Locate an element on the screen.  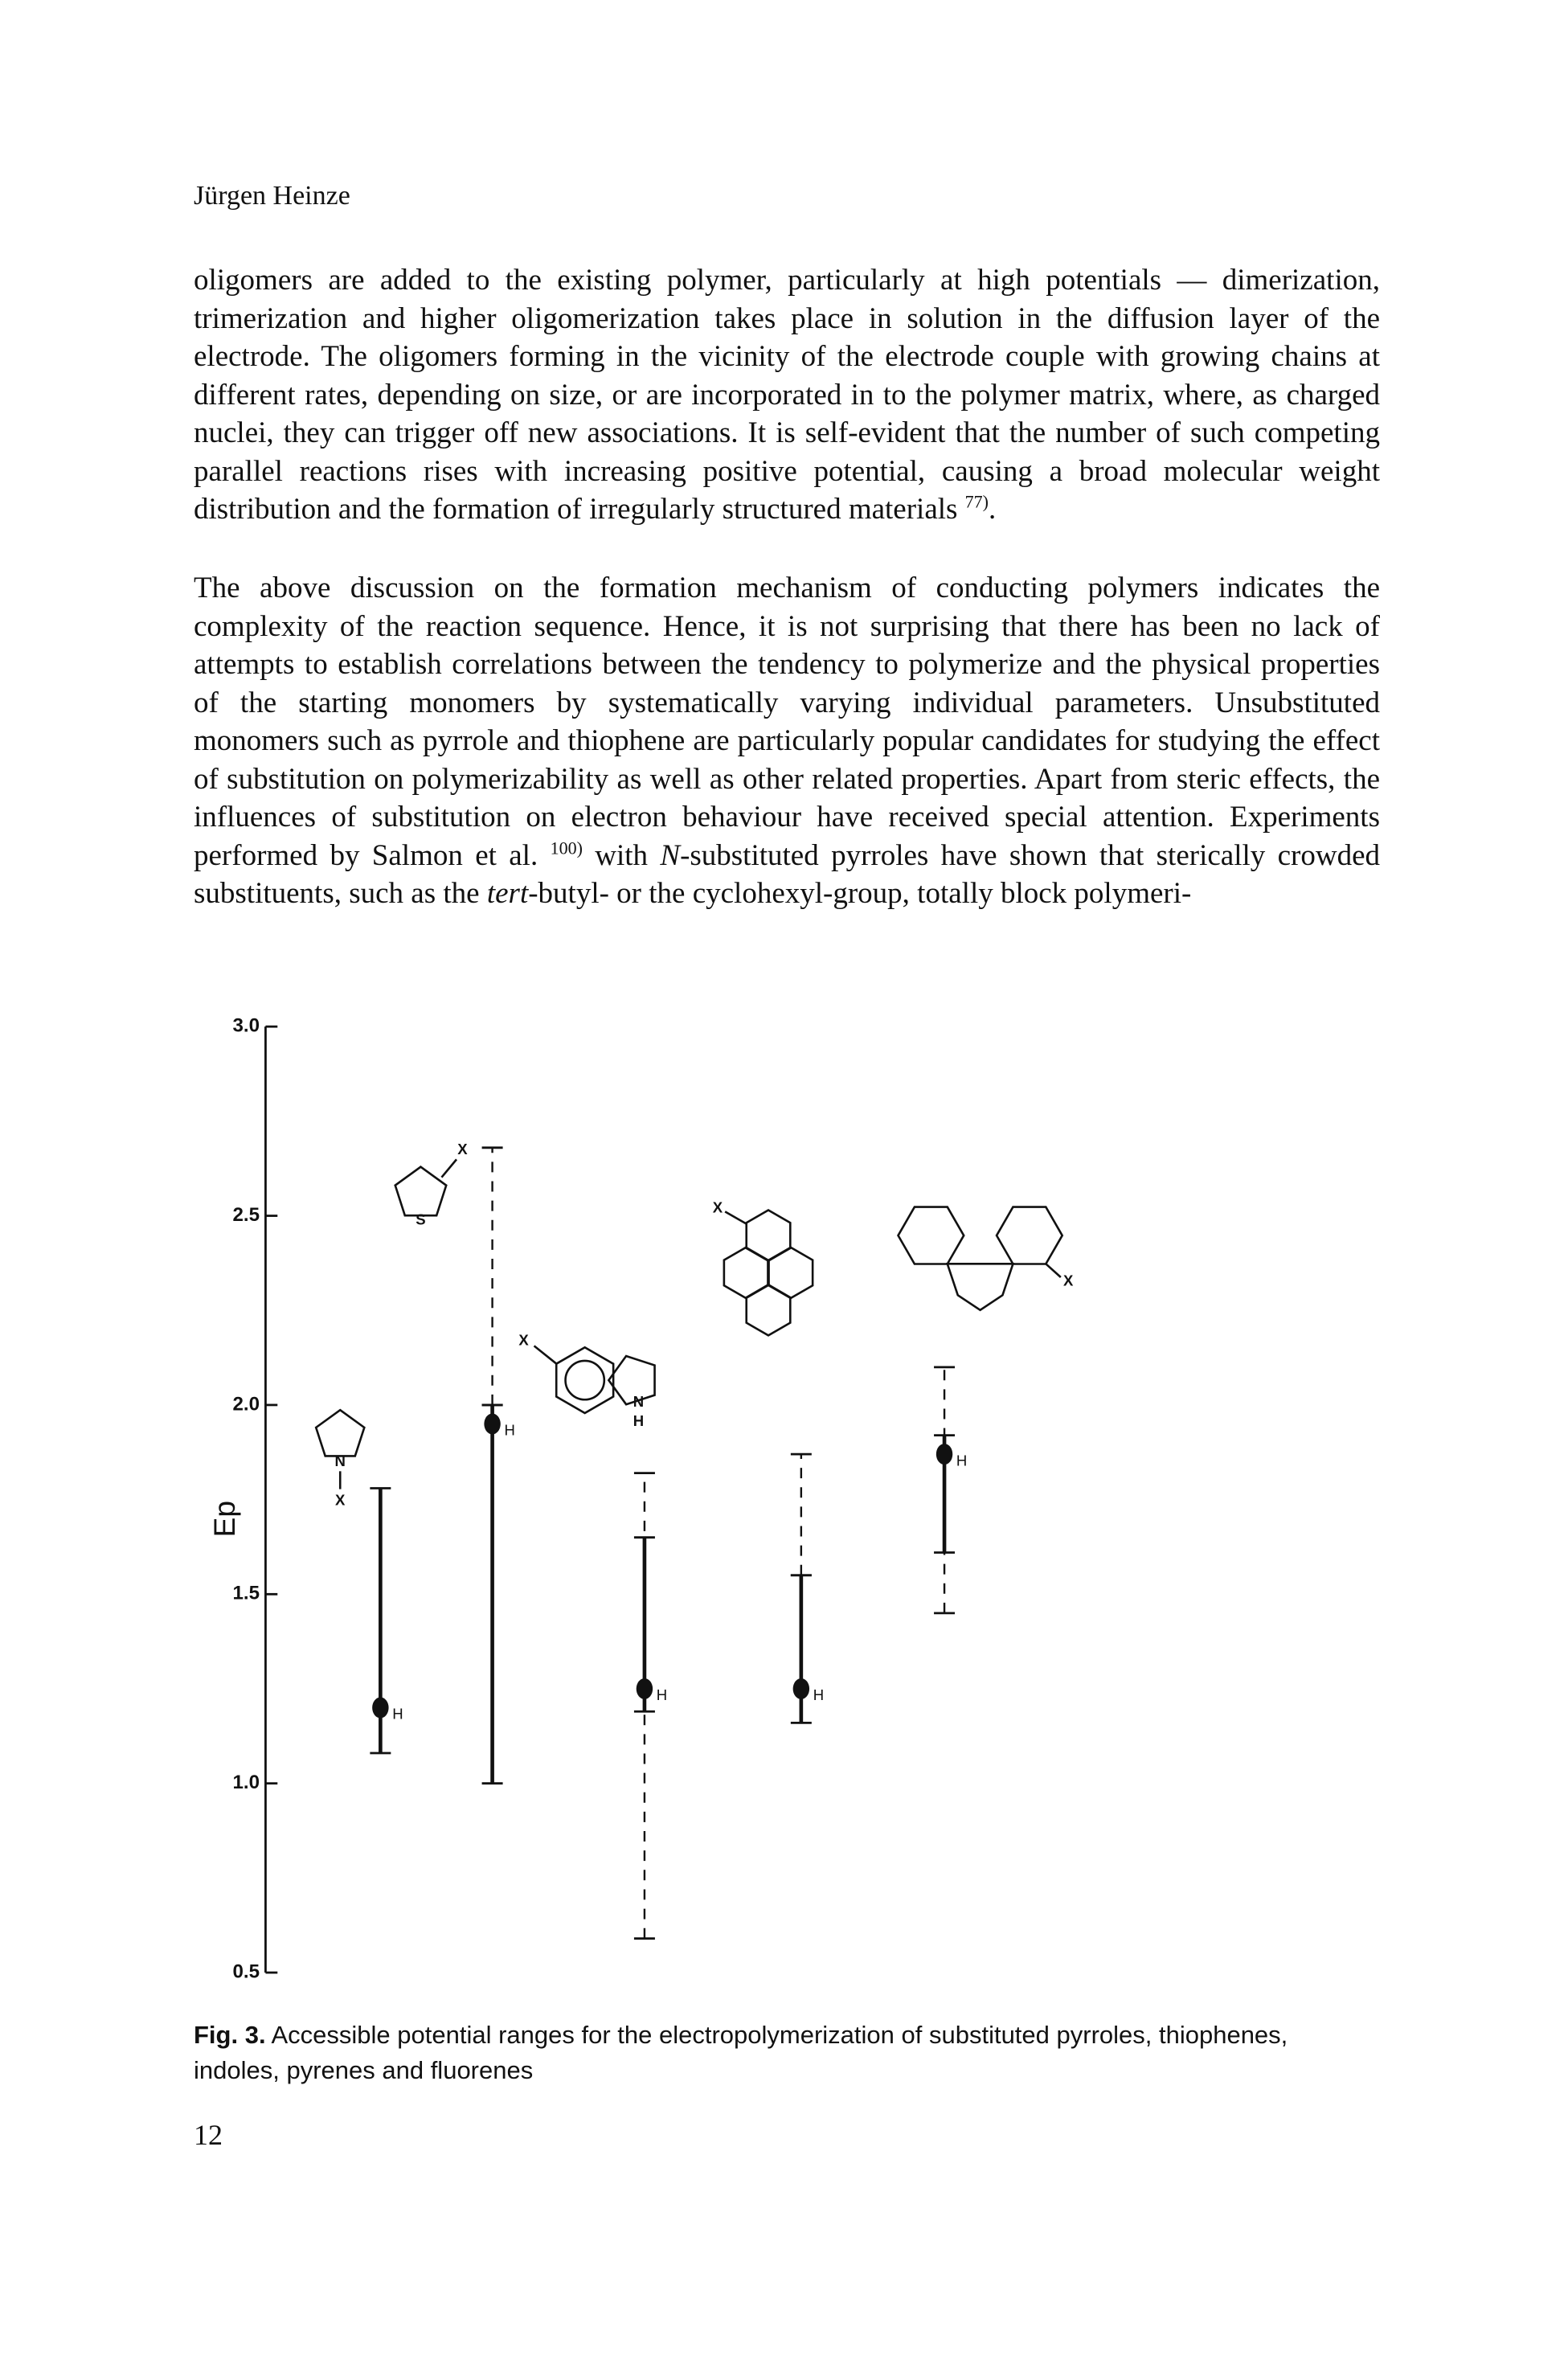
text-run: . is located at coordinates (993, 509).